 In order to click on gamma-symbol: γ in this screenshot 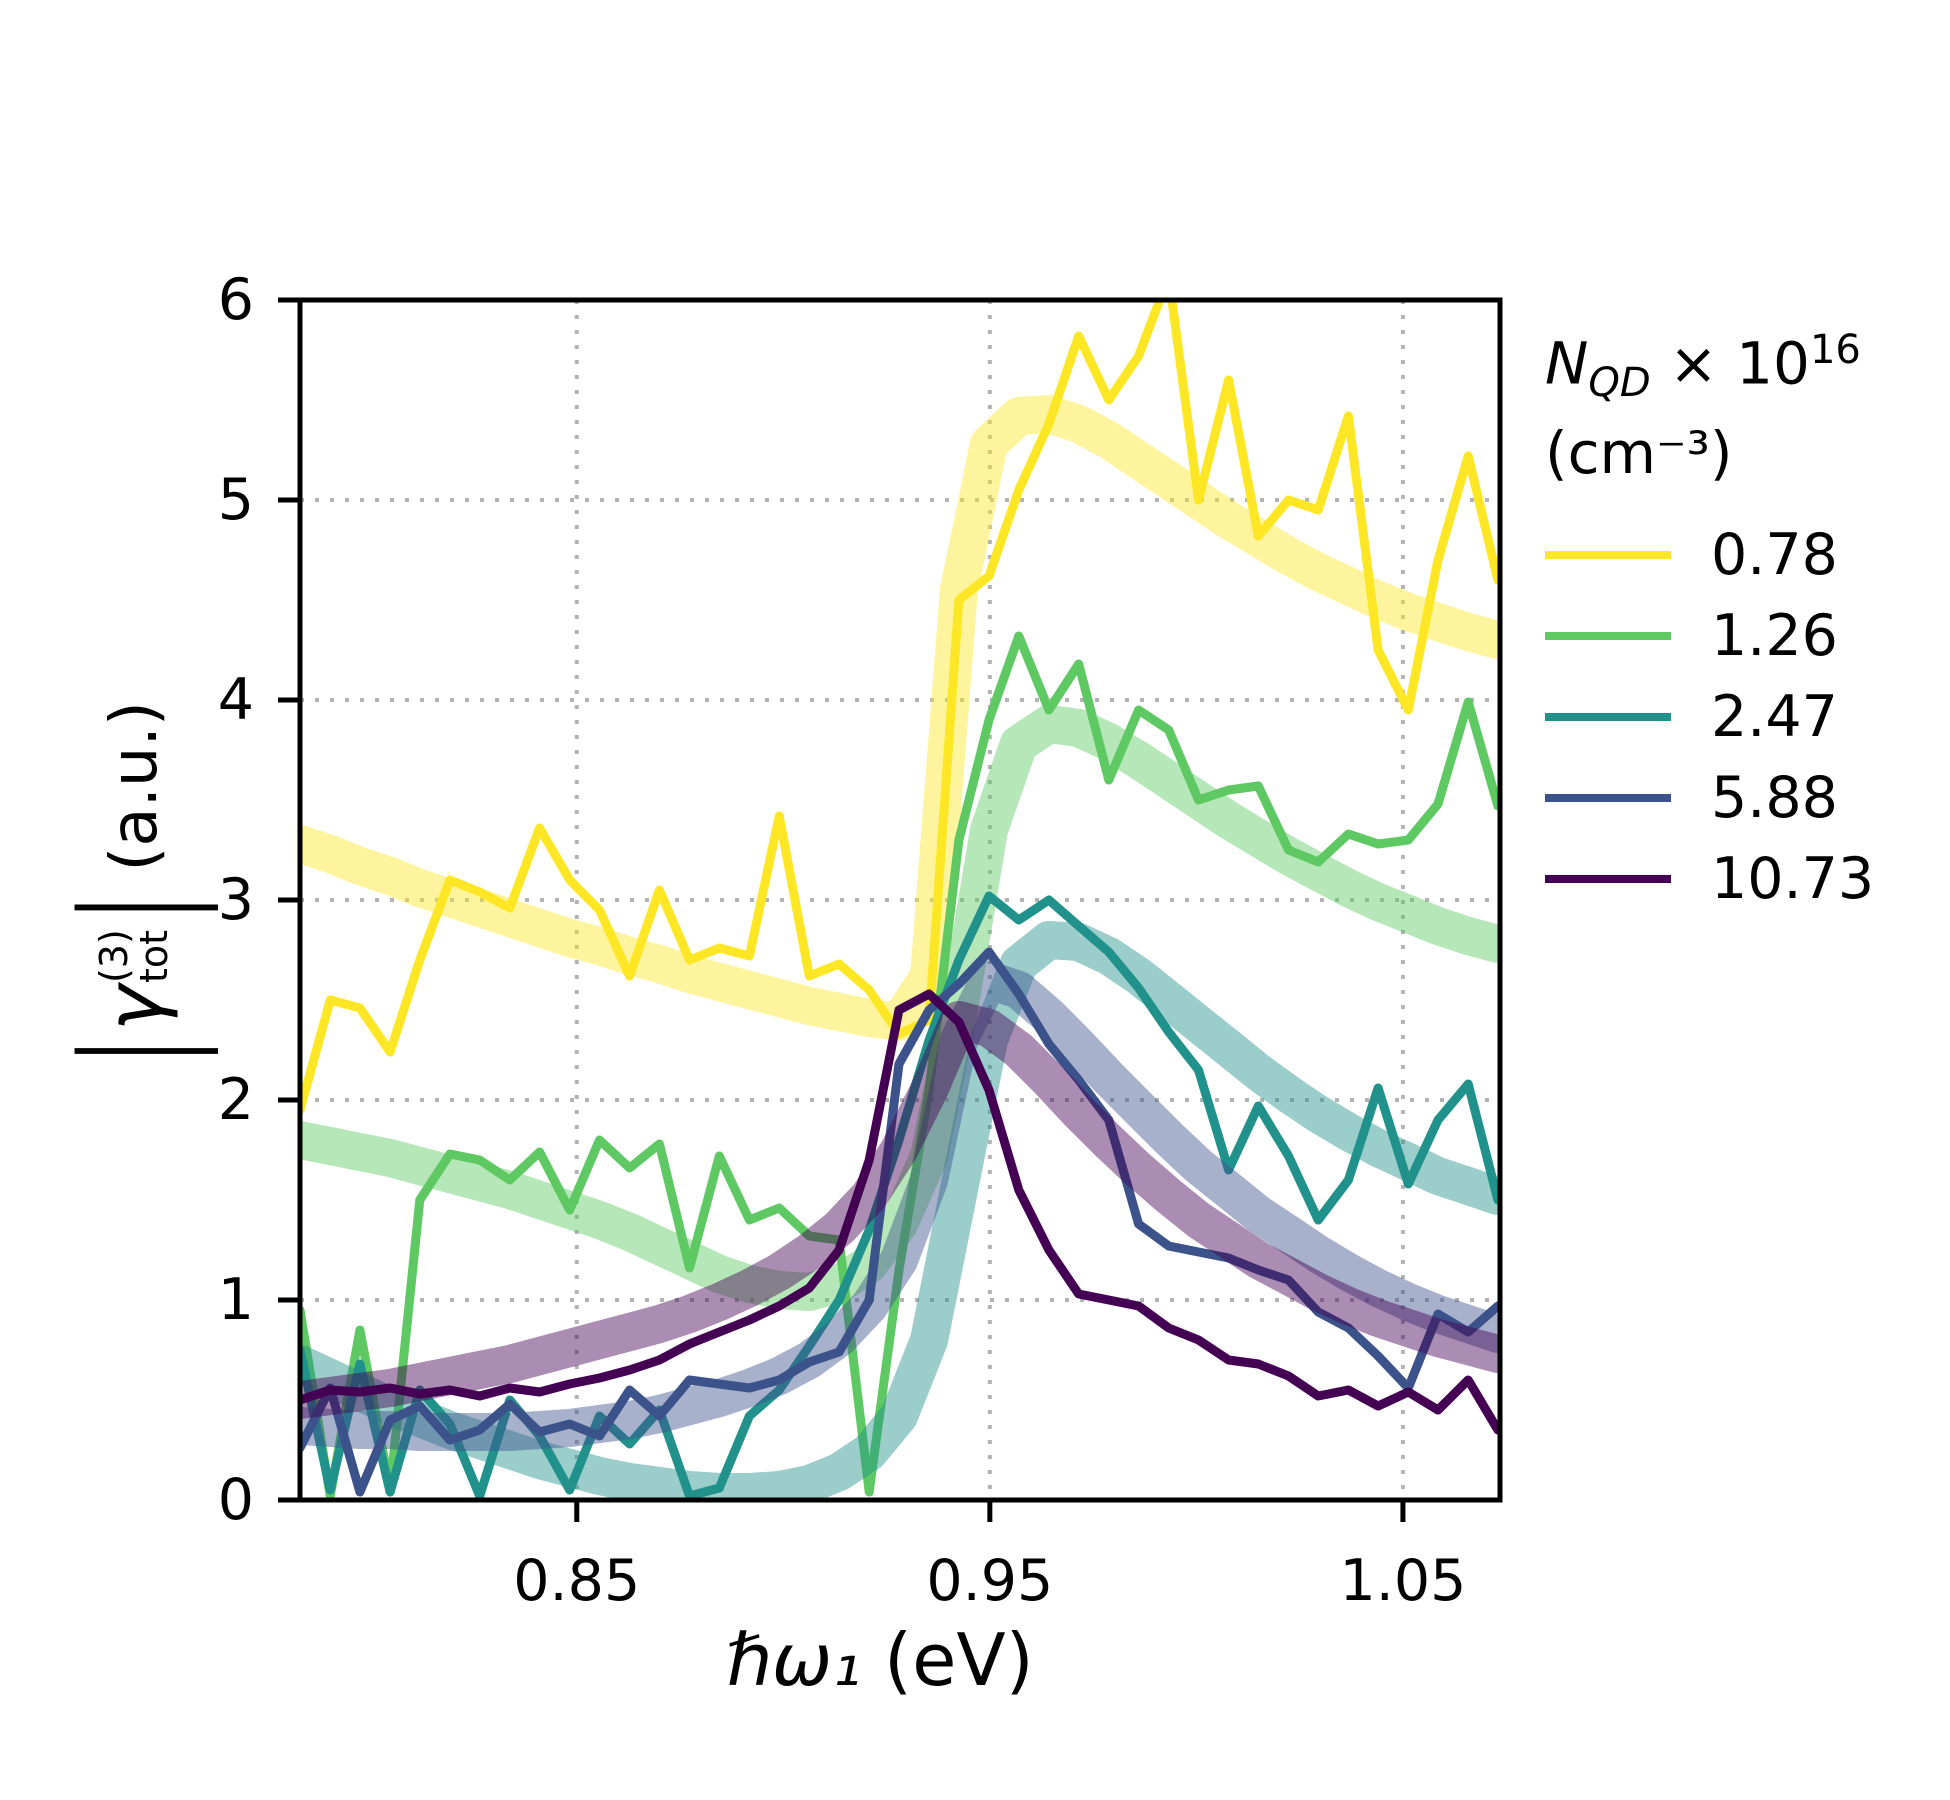, I will do `click(135, 1008)`.